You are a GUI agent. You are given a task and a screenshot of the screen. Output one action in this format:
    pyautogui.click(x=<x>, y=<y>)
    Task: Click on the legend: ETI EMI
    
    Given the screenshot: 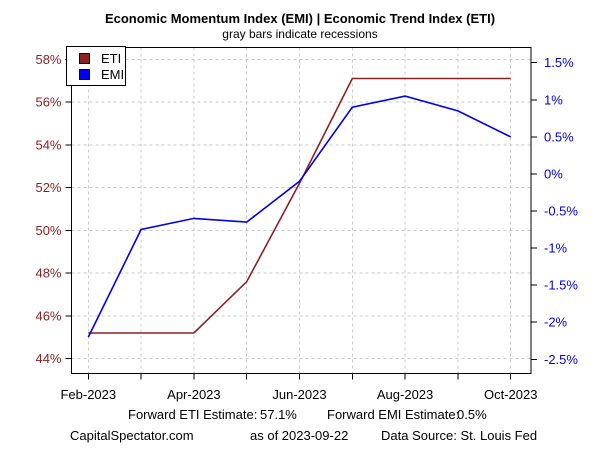 What is the action you would take?
    pyautogui.click(x=96, y=66)
    